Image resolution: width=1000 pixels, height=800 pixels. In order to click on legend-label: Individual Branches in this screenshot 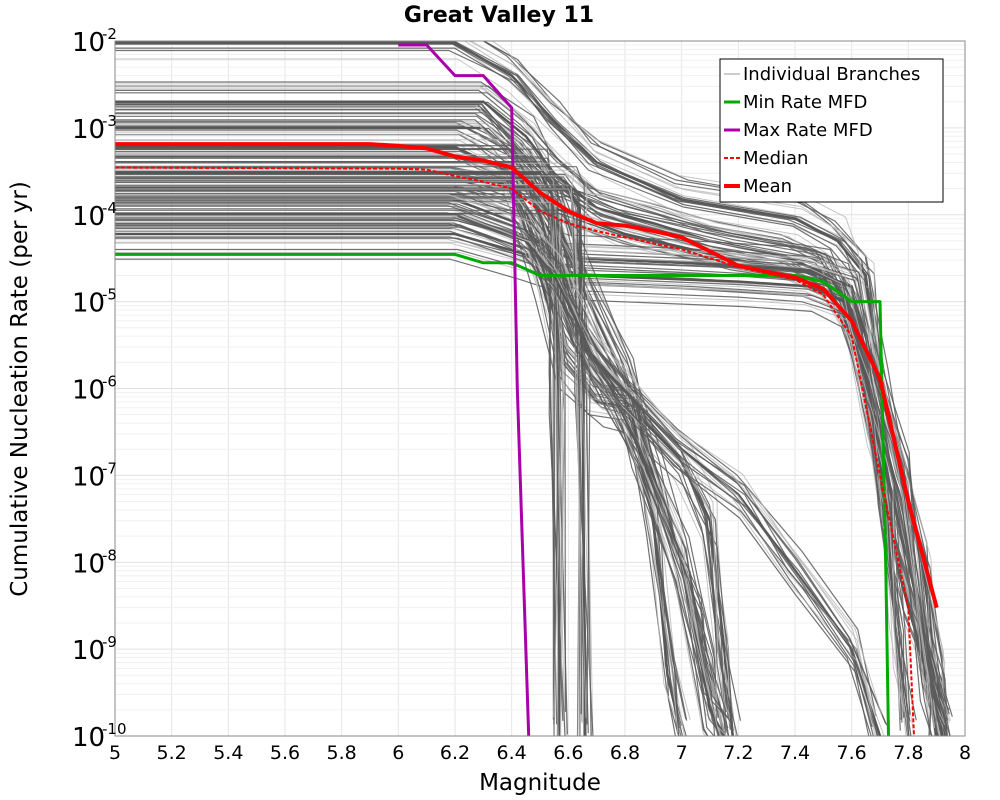, I will do `click(831, 74)`.